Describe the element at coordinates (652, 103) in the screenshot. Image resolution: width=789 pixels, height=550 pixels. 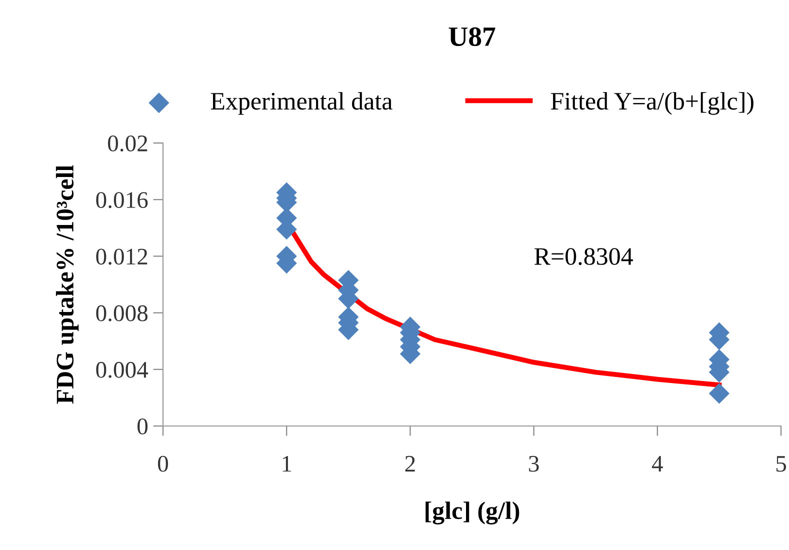
I see `legend-label: Fitted Y=a/(b+[glc])` at that location.